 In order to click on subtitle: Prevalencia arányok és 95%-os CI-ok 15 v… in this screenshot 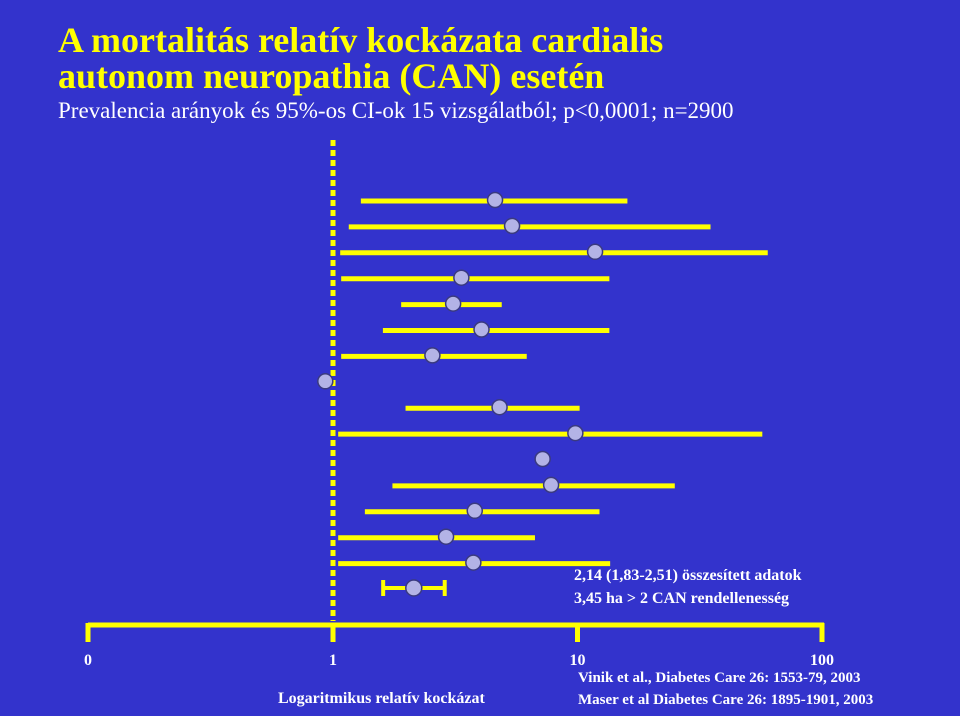, I will do `click(396, 110)`.